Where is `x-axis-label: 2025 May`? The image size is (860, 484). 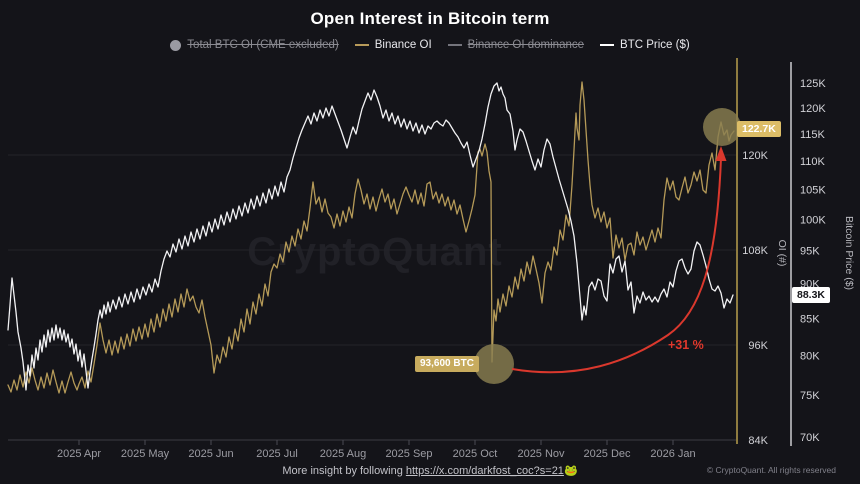 x-axis-label: 2025 May is located at coordinates (145, 454).